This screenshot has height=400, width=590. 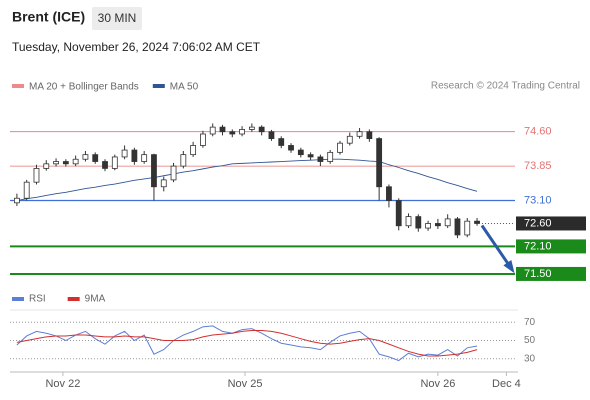 I want to click on legend-label: 9MA, so click(x=95, y=299).